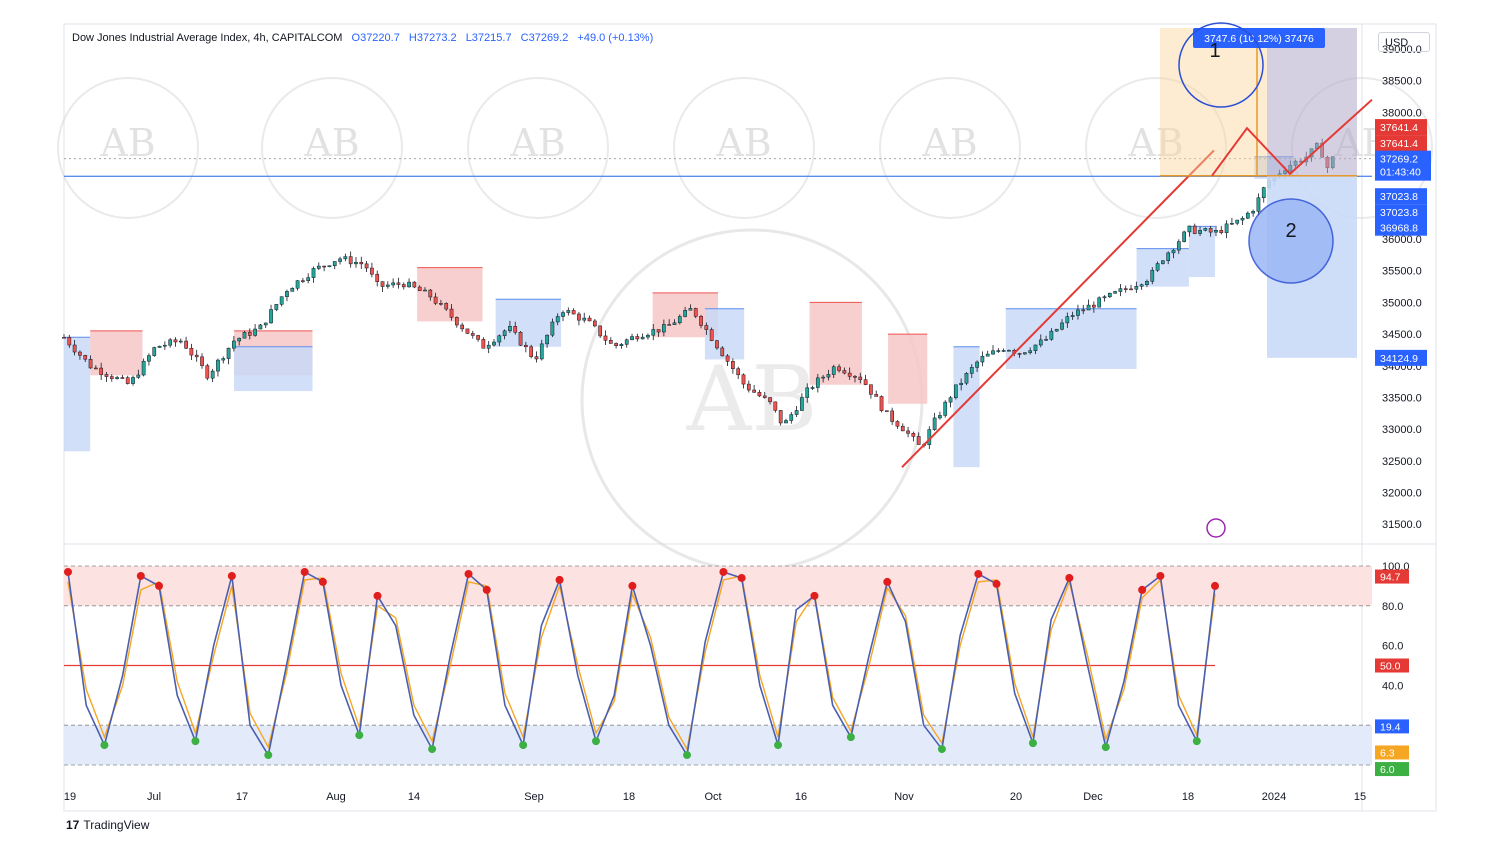  Describe the element at coordinates (1402, 493) in the screenshot. I see `price-tick-label: 32000.0` at that location.